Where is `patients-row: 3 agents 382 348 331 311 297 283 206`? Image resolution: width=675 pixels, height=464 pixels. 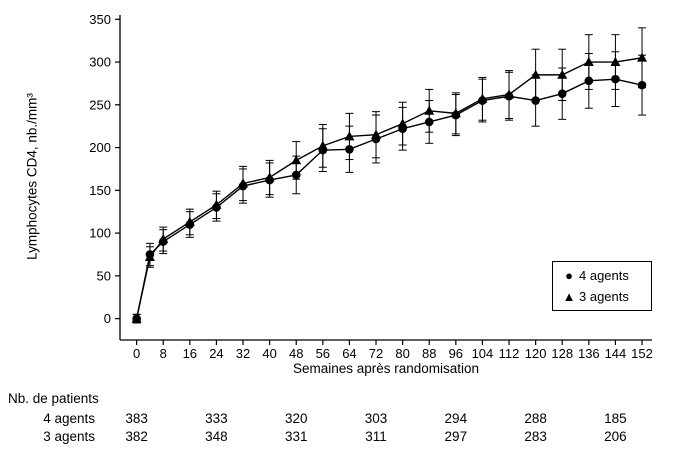
patients-row: 3 agents 382 348 331 311 297 283 206 is located at coordinates (337, 438).